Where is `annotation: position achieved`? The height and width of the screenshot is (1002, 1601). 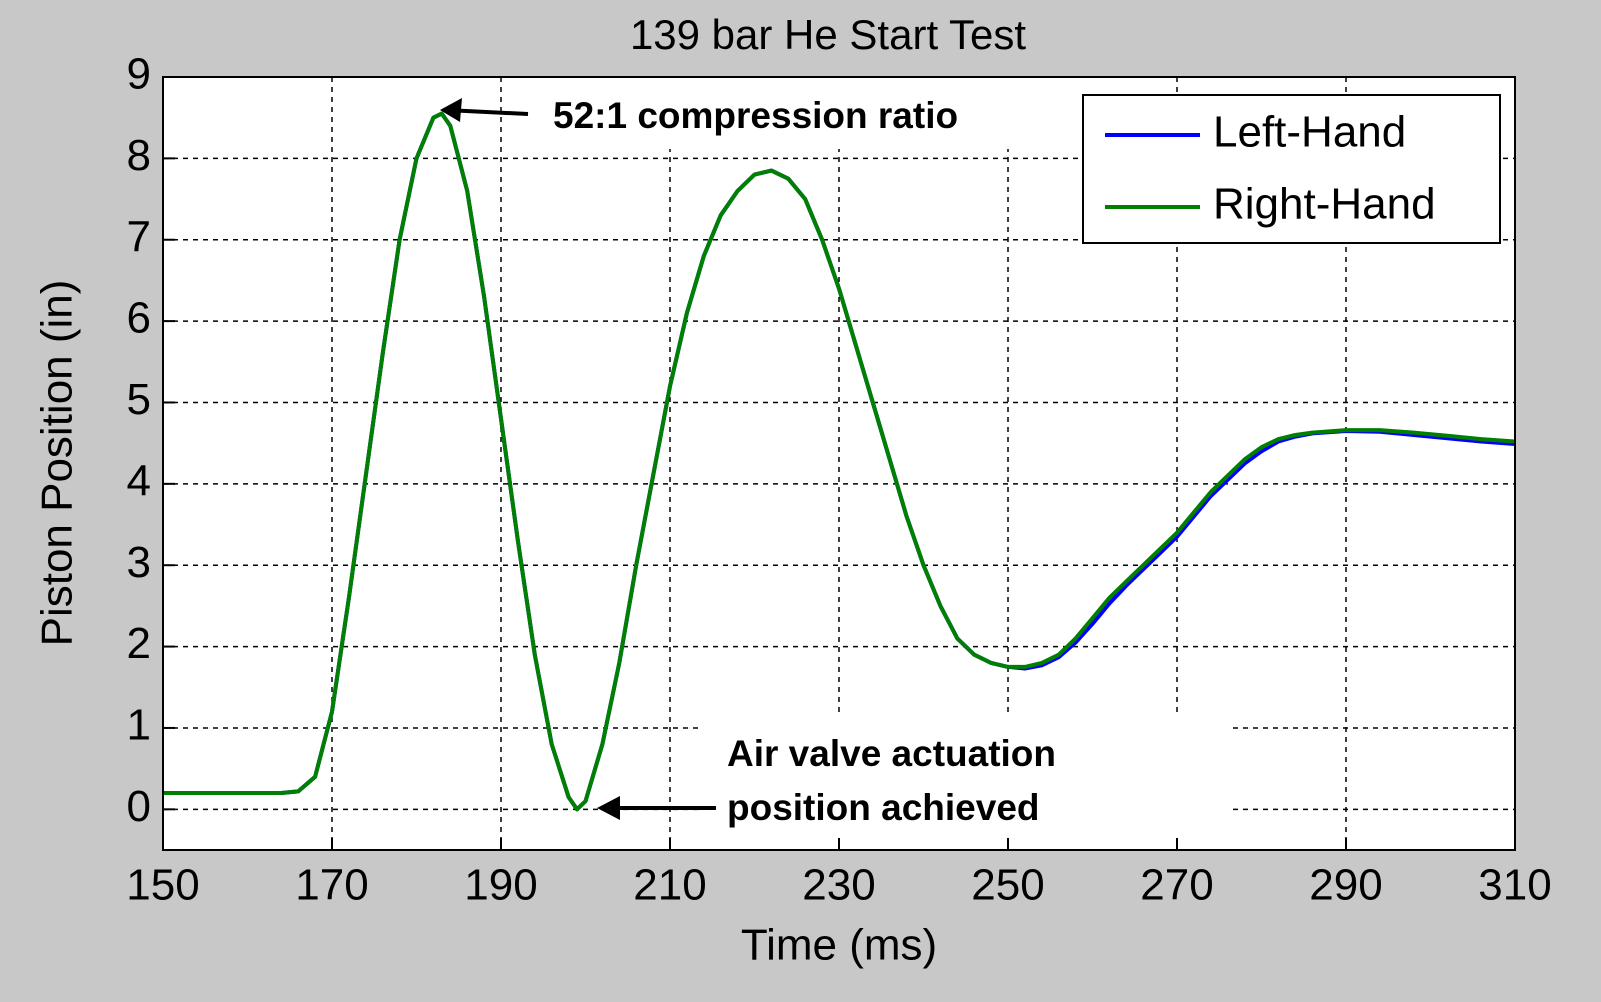
annotation: position achieved is located at coordinates (883, 807).